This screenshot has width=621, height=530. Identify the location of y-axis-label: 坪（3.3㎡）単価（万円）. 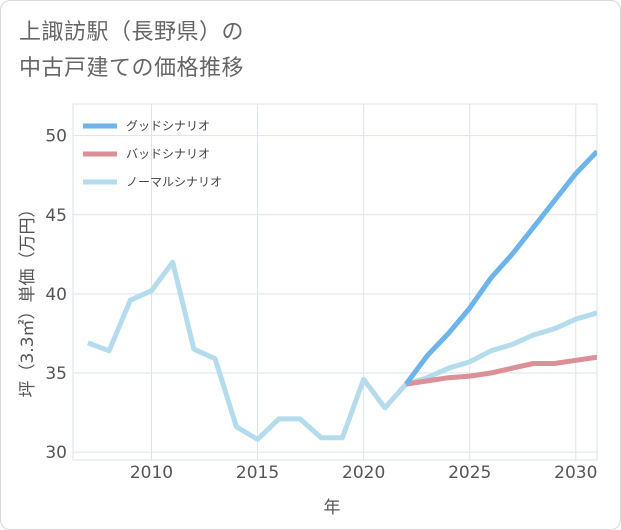
(28, 298).